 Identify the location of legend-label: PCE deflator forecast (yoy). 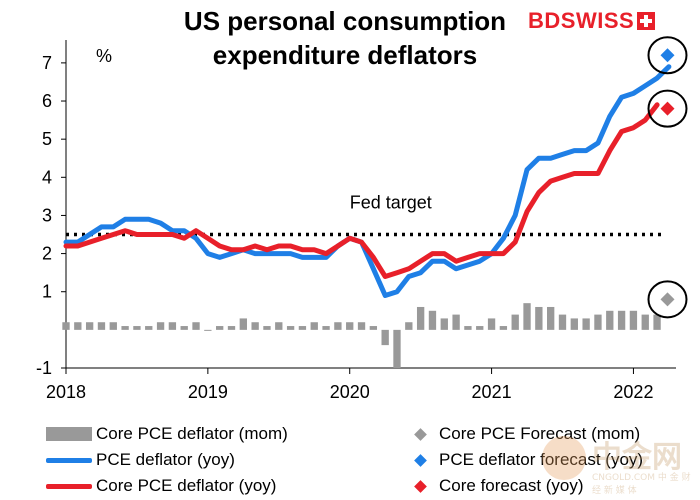
(541, 459).